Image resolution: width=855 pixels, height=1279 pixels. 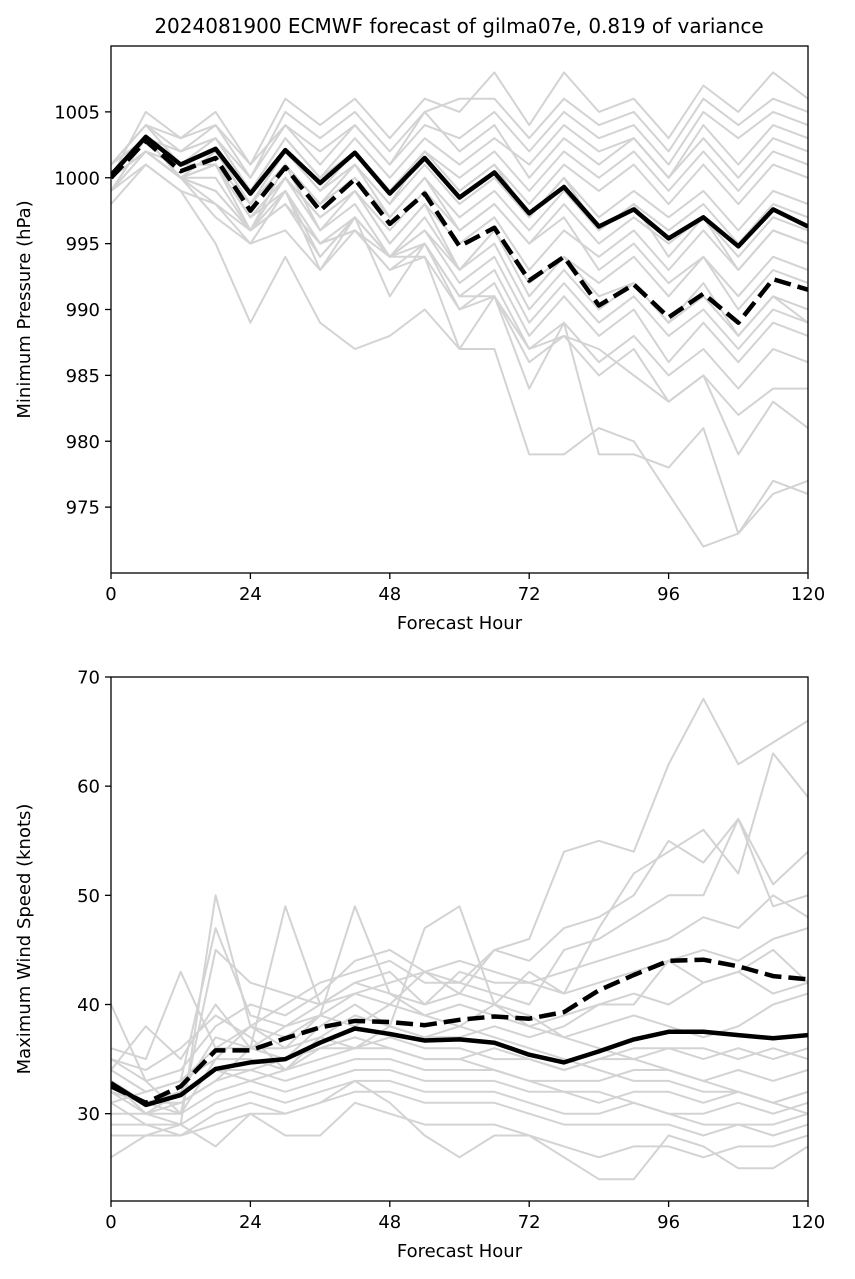 I want to click on pressure-y-axis-label: Minimum Pressure (hPa), so click(x=24, y=309).